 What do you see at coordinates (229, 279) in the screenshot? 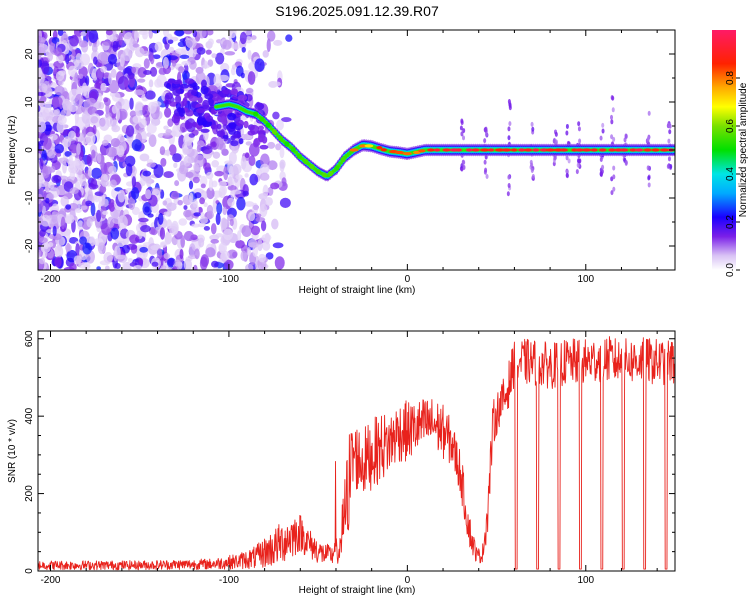
I see `x-tick-label: -100` at bounding box center [229, 279].